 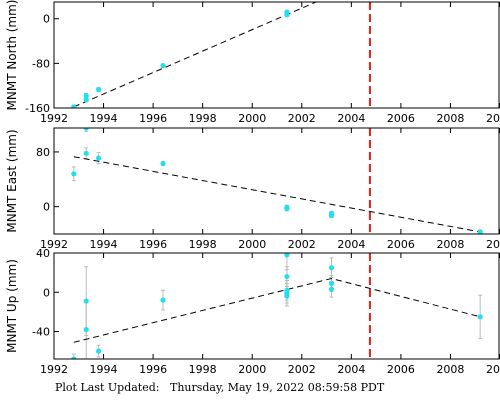 I want to click on y-tick-label: -80, so click(x=41, y=63).